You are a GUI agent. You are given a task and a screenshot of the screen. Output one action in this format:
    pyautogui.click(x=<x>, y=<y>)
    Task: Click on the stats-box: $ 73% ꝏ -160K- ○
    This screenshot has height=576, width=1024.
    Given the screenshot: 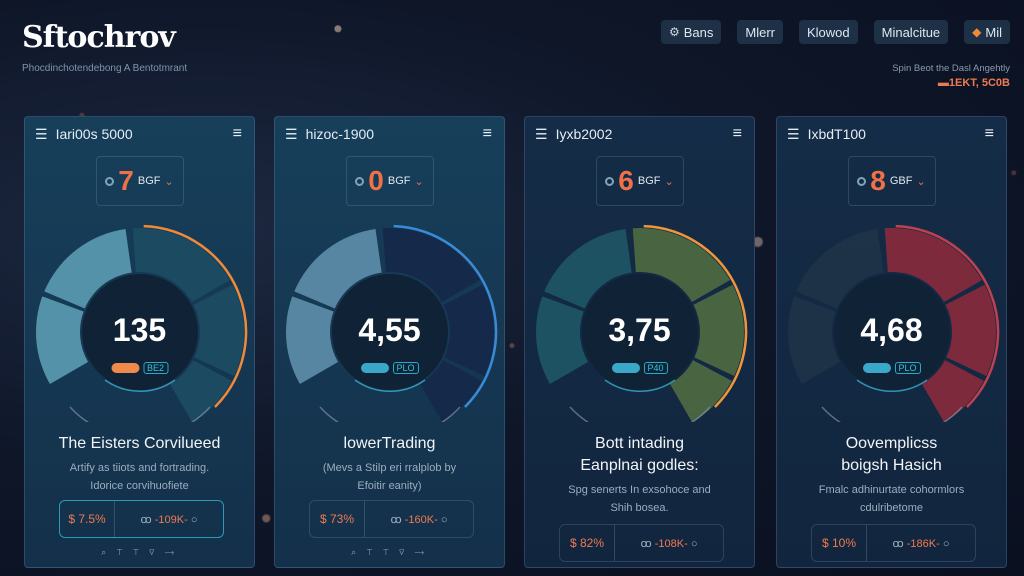 What is the action you would take?
    pyautogui.click(x=391, y=519)
    